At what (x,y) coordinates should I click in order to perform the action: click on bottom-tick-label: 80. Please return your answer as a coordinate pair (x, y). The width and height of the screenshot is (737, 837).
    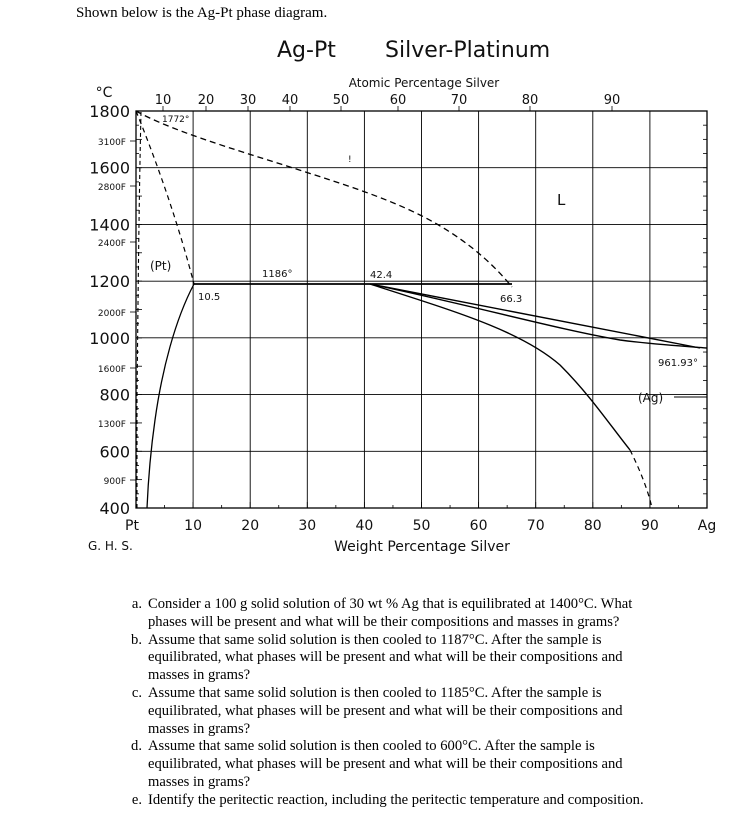
    Looking at the image, I should click on (593, 526).